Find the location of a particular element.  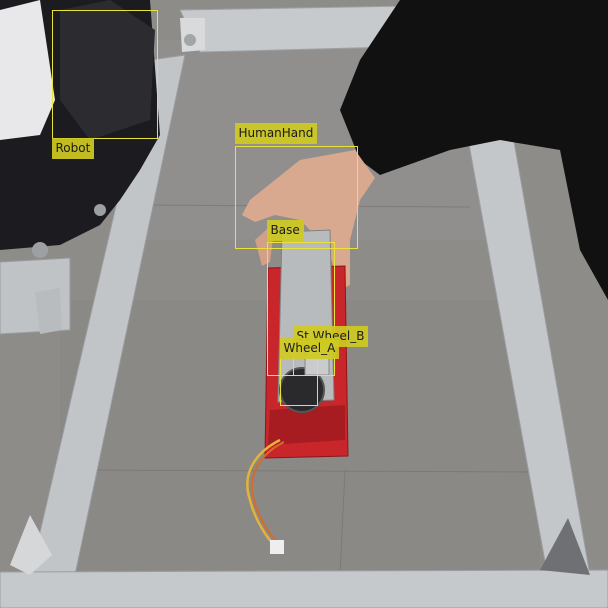

cable-connector is located at coordinates (277, 547).